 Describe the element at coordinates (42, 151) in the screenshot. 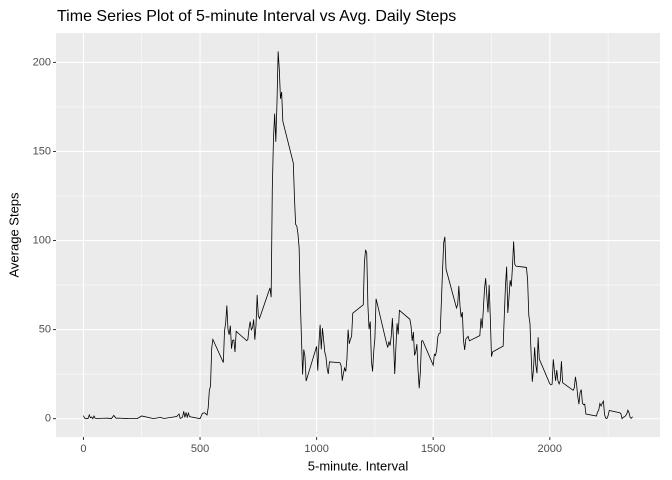

I see `y-tick-label: 150` at that location.